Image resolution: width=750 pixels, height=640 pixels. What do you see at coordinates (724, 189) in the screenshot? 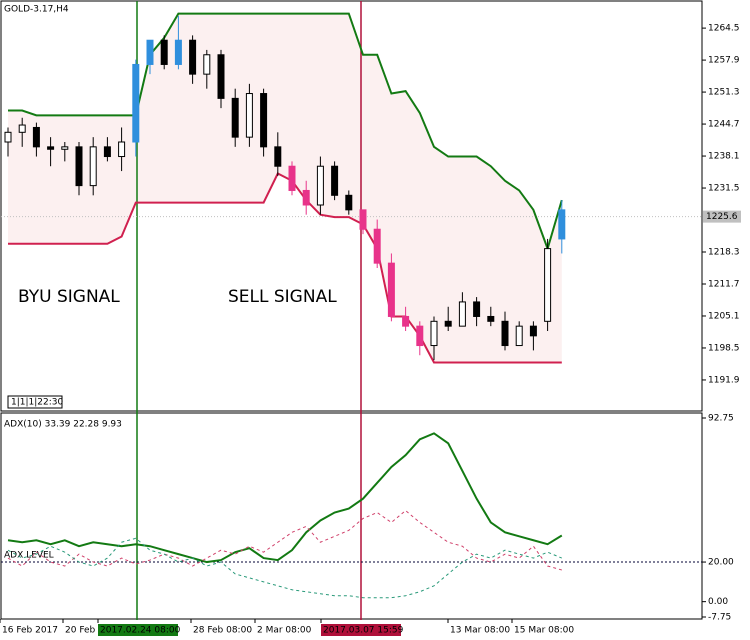
I see `y-tick-label: 1231.5` at bounding box center [724, 189].